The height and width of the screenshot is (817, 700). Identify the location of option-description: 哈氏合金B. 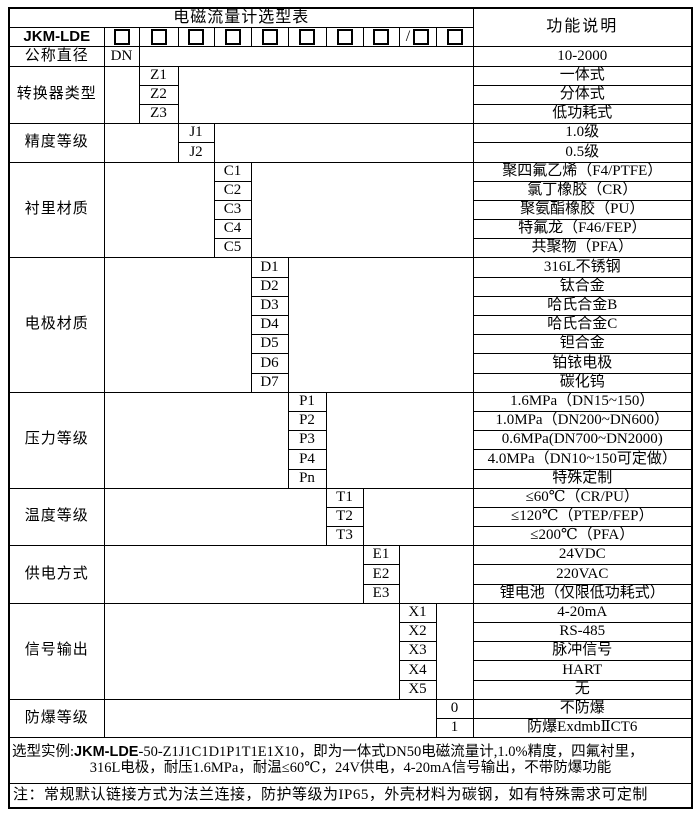
(582, 306).